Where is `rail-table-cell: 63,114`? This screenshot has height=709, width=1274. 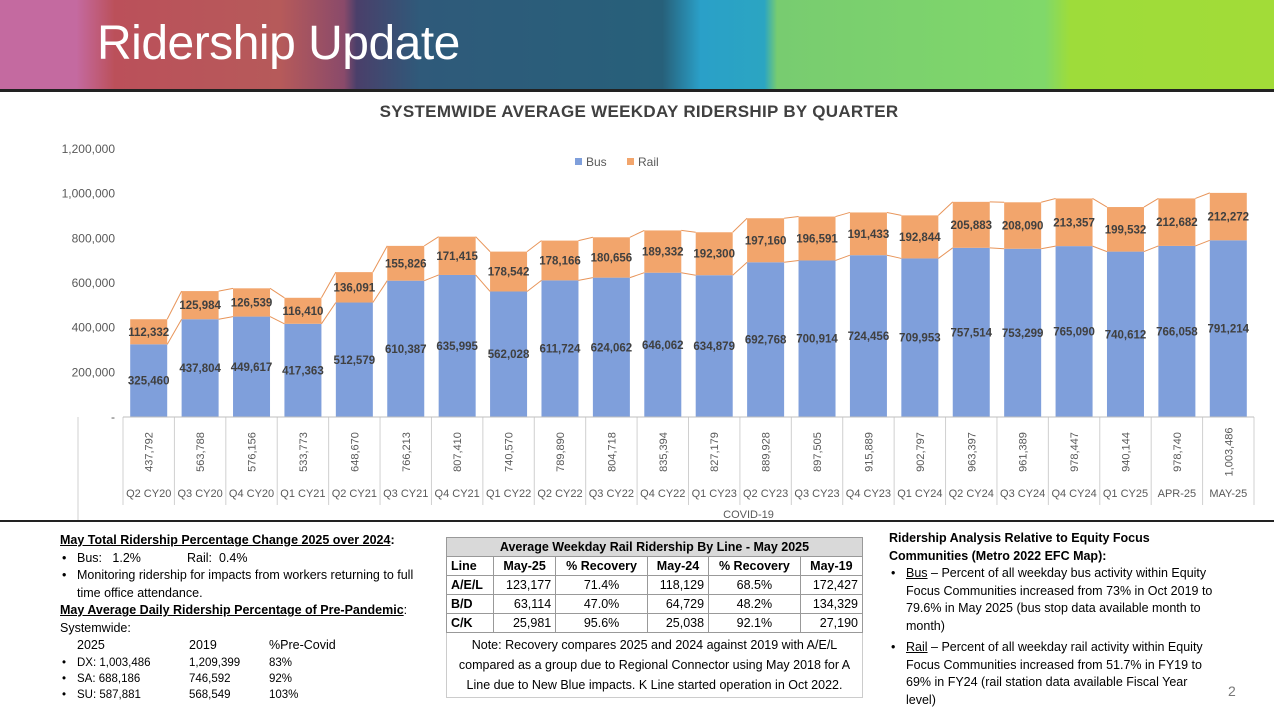
rail-table-cell: 63,114 is located at coordinates (525, 604).